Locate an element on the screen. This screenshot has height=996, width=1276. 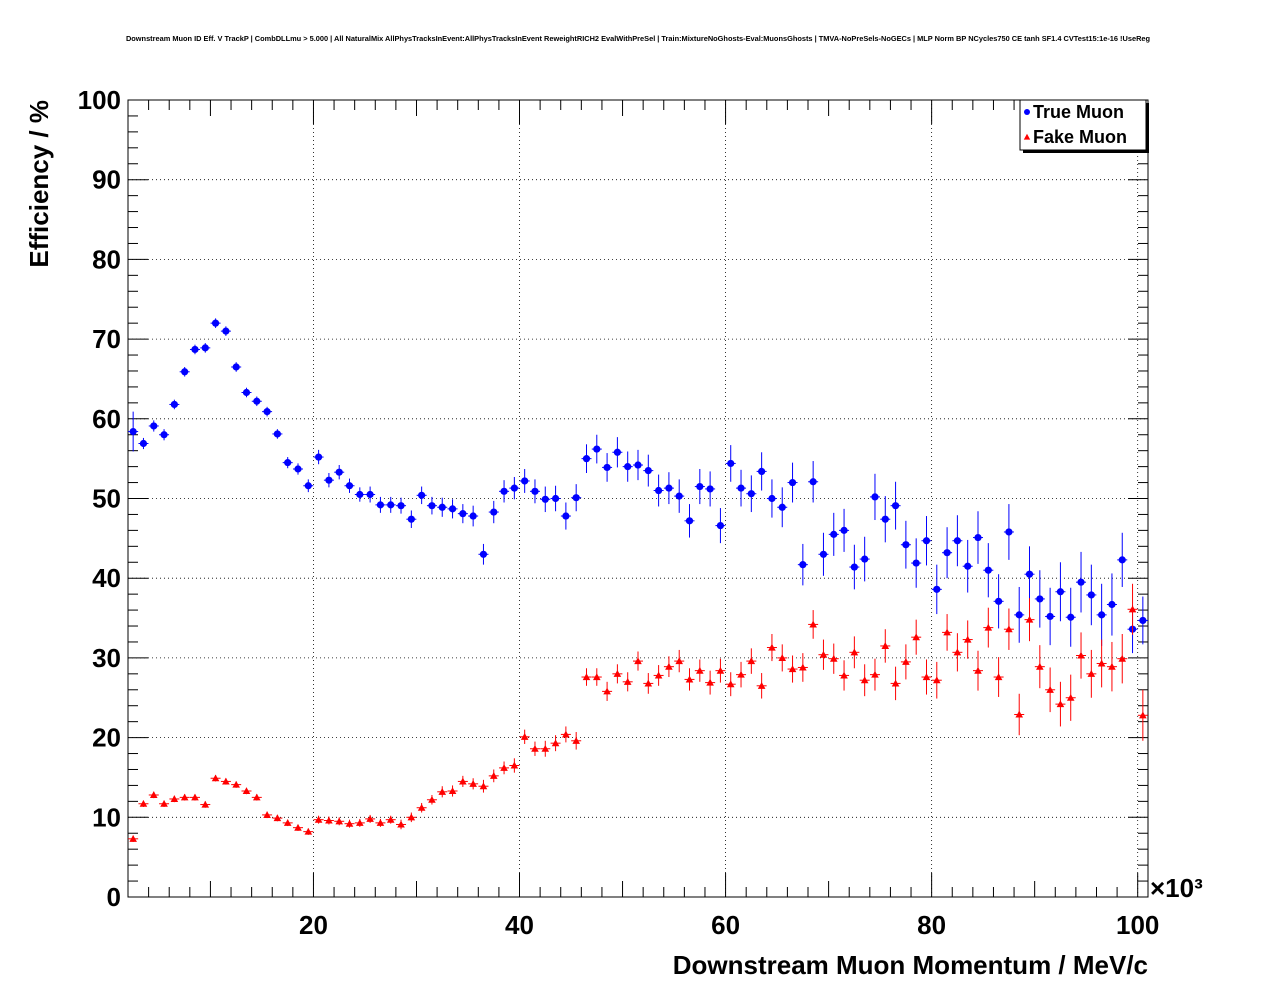
y-tick-label: 50 is located at coordinates (106, 499).